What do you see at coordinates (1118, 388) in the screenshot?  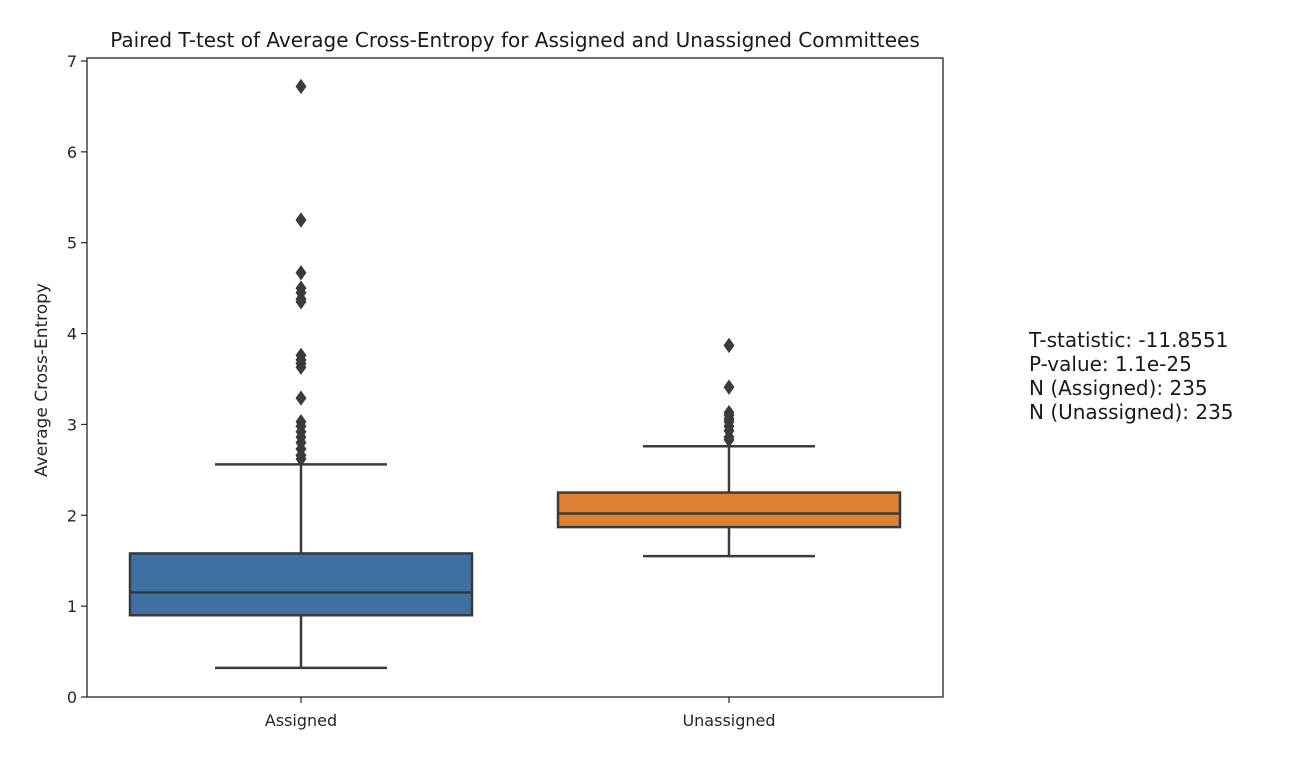 I see `n-assigned-text: N (Assigned): 235` at bounding box center [1118, 388].